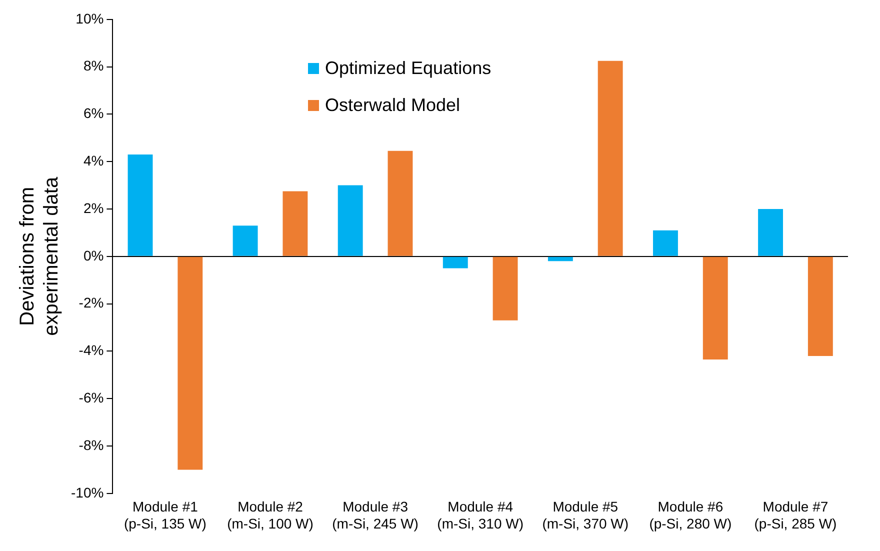 The width and height of the screenshot is (880, 551). I want to click on legend-label: Osterwald Model, so click(392, 105).